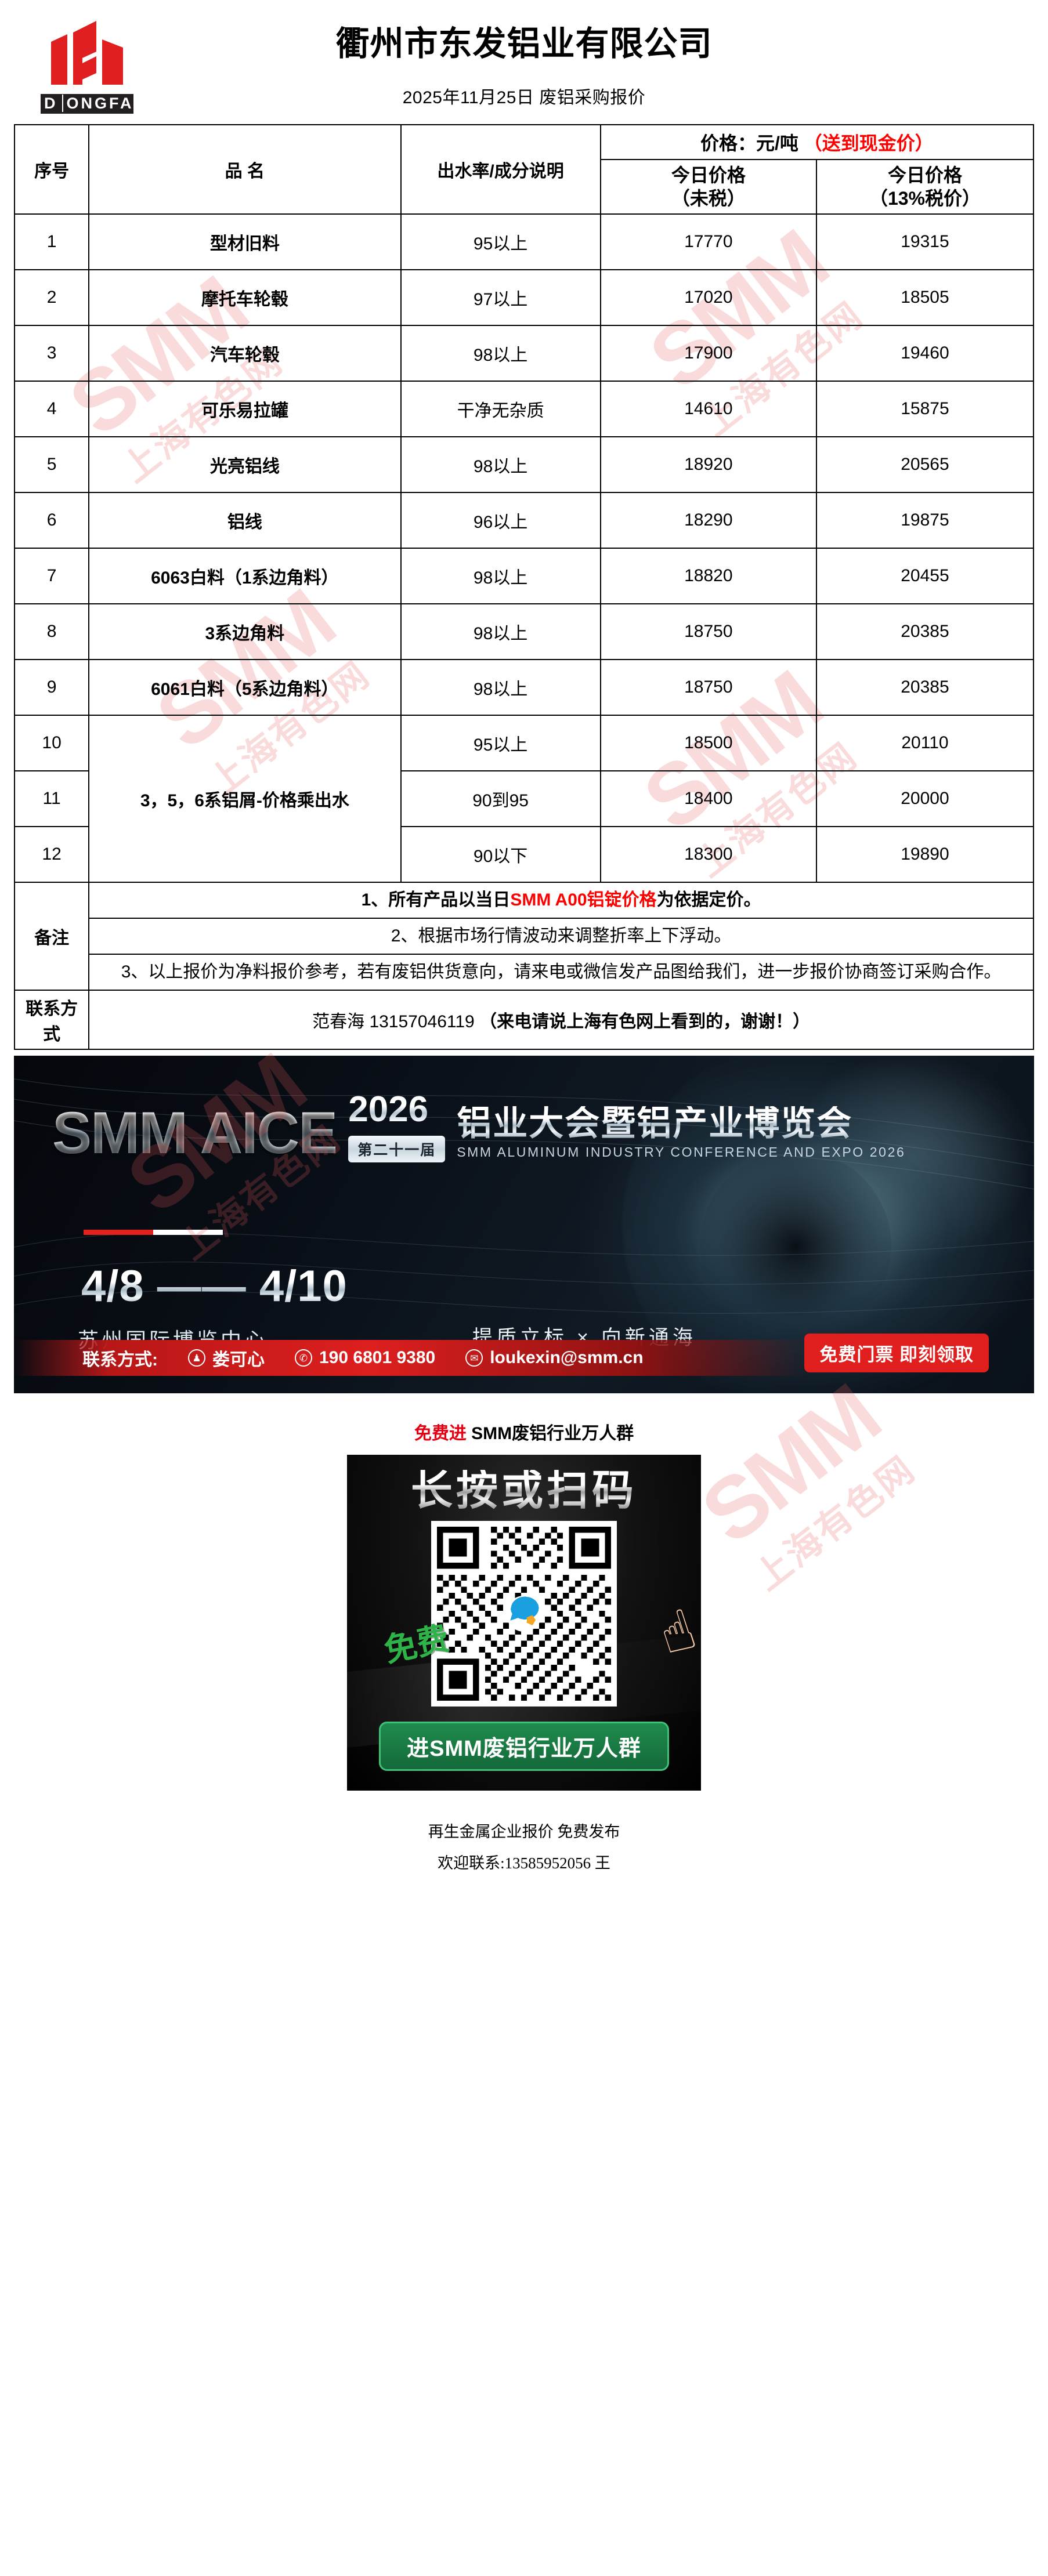 The height and width of the screenshot is (2576, 1048). What do you see at coordinates (524, 1832) in the screenshot?
I see `footer-line-1: 再生金属企业报价 免费发布` at bounding box center [524, 1832].